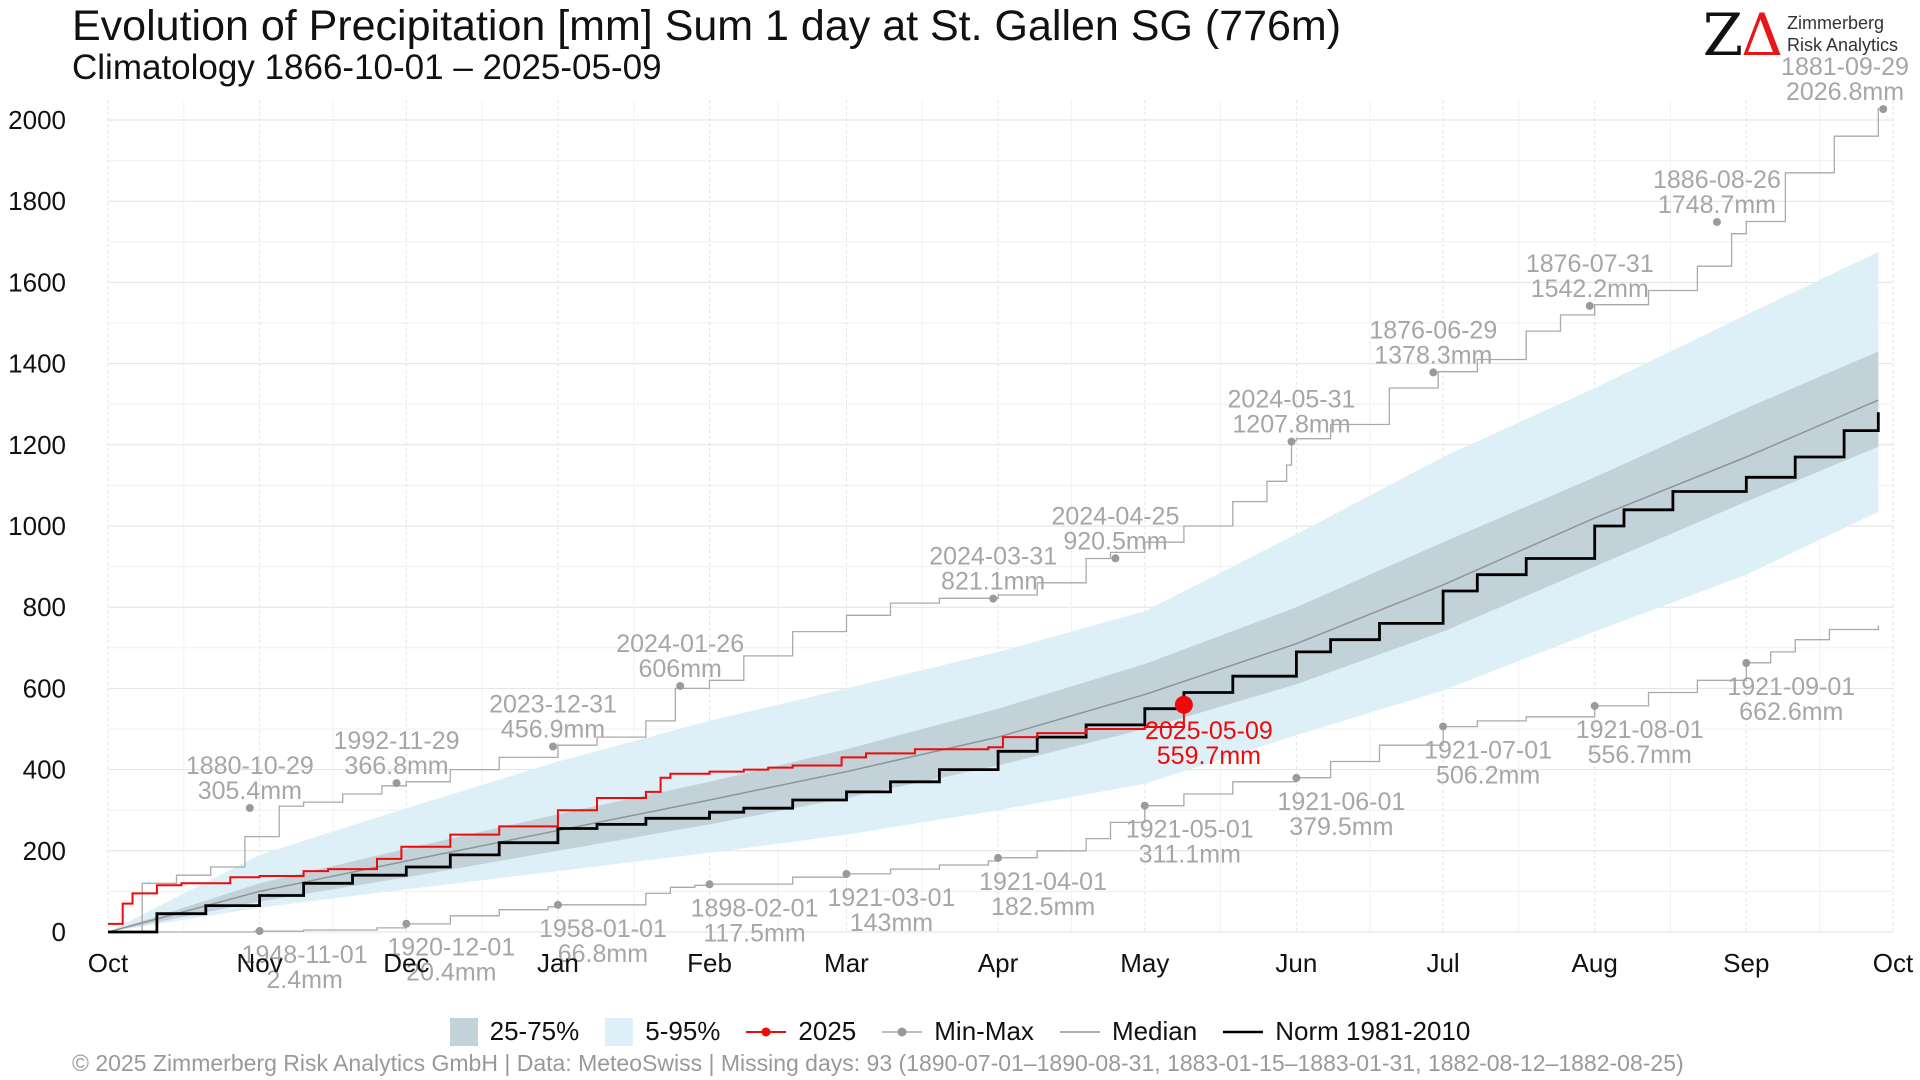  What do you see at coordinates (558, 963) in the screenshot?
I see `x-tick-label: Jan` at bounding box center [558, 963].